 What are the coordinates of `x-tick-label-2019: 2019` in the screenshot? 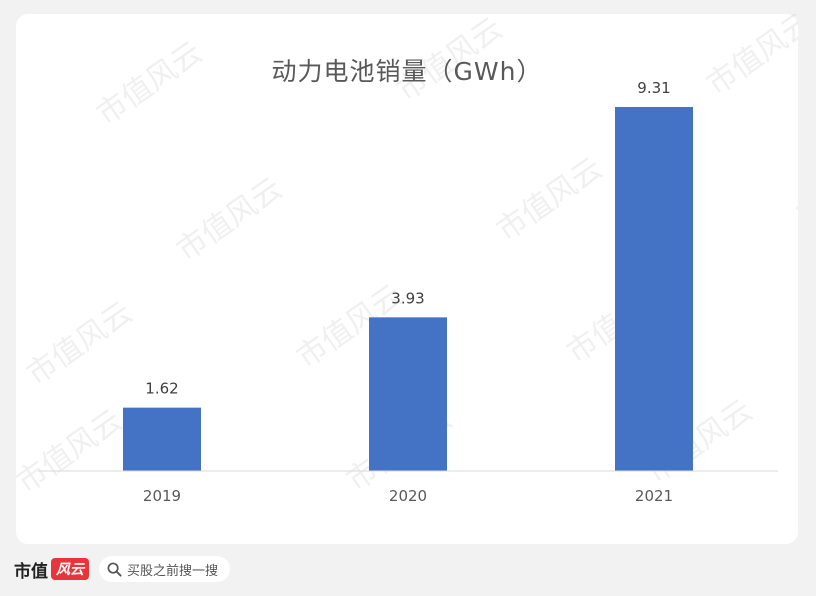 It's located at (162, 496).